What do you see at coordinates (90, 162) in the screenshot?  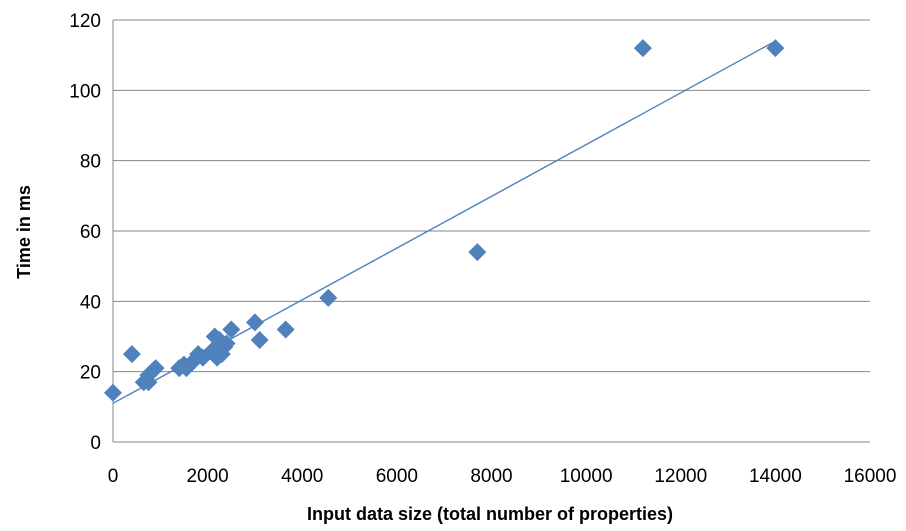 I see `y-tick-label: 80` at bounding box center [90, 162].